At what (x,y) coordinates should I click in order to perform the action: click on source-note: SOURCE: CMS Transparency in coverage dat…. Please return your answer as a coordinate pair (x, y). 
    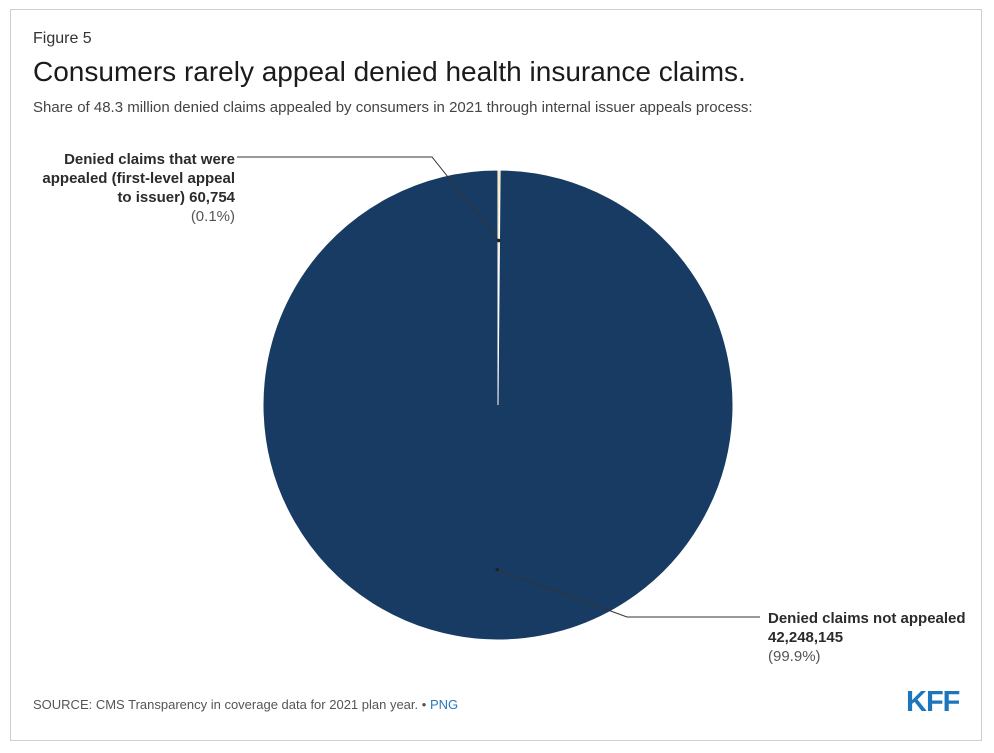
    Looking at the image, I should click on (245, 704).